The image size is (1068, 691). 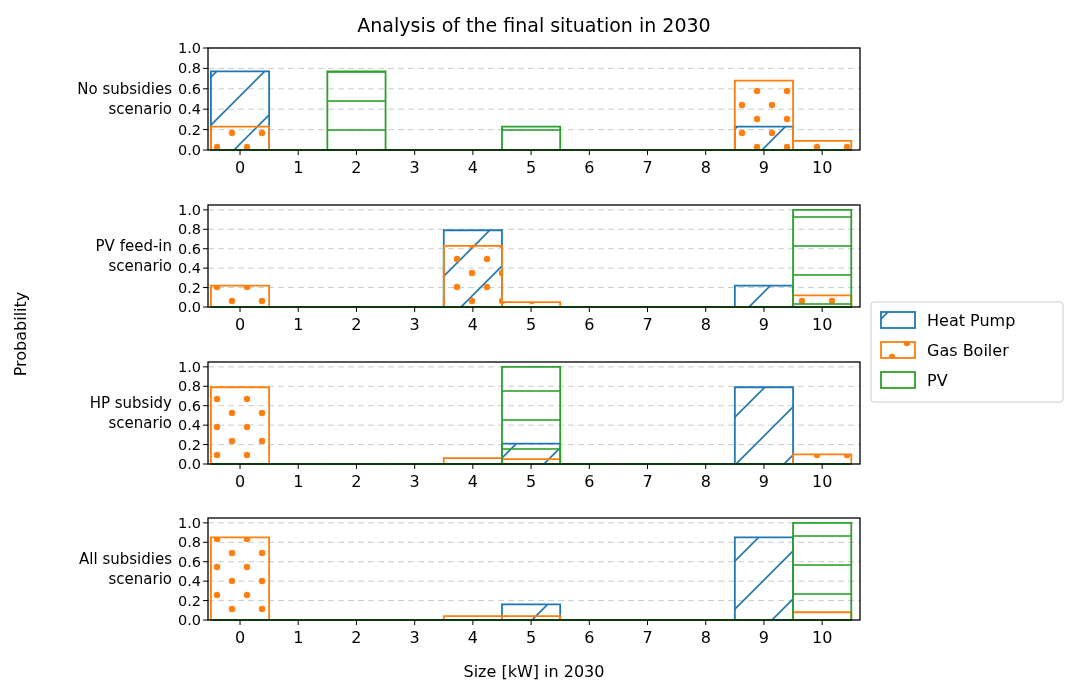 I want to click on legend-label: Gas Boiler, so click(x=968, y=350).